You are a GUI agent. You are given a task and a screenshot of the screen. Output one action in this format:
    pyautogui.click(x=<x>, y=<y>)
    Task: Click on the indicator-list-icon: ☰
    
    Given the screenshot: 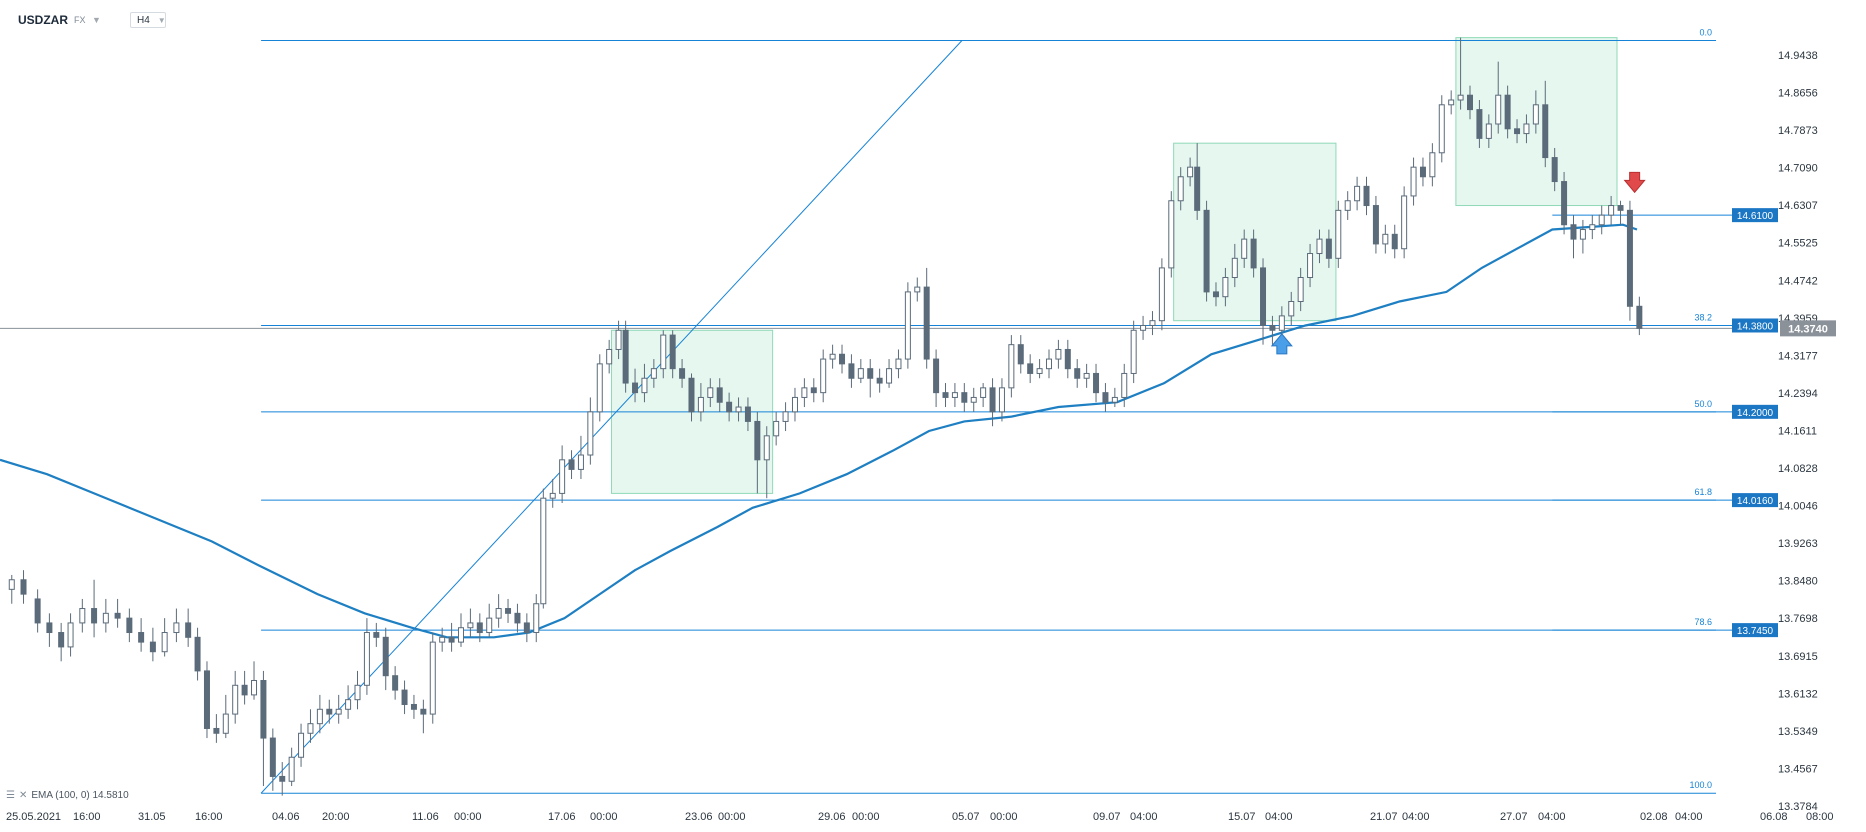 What is the action you would take?
    pyautogui.click(x=10, y=795)
    